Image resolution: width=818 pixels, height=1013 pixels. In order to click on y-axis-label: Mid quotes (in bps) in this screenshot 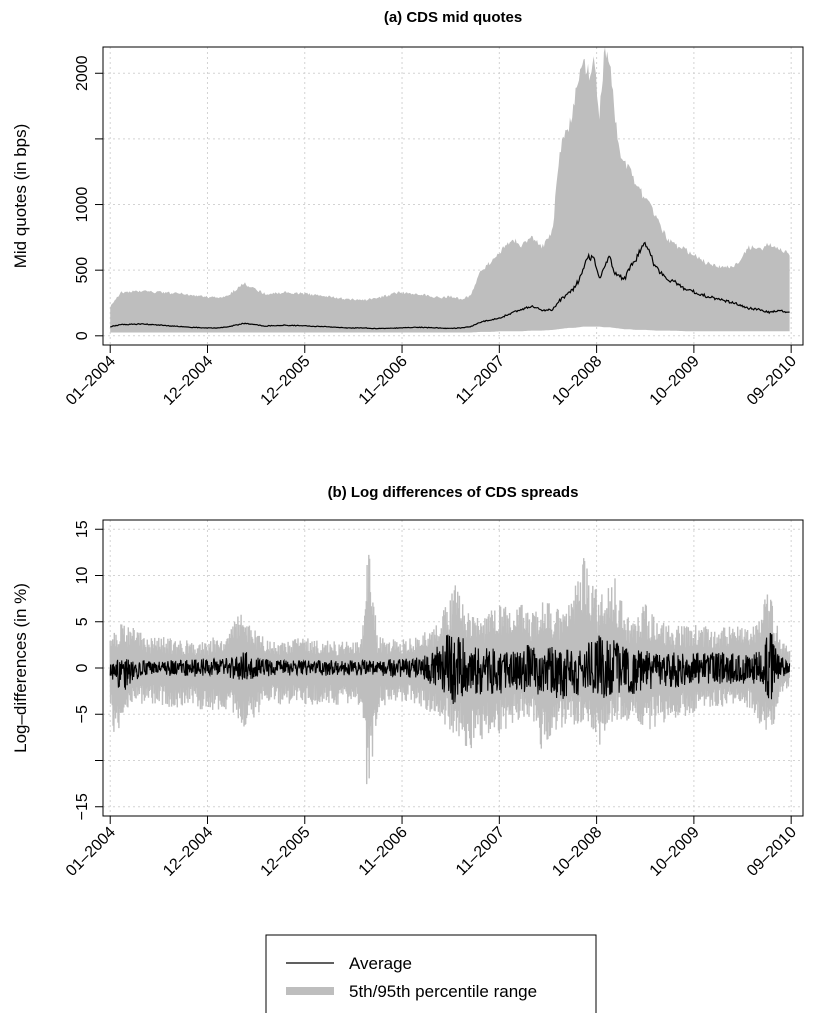, I will do `click(20, 196)`.